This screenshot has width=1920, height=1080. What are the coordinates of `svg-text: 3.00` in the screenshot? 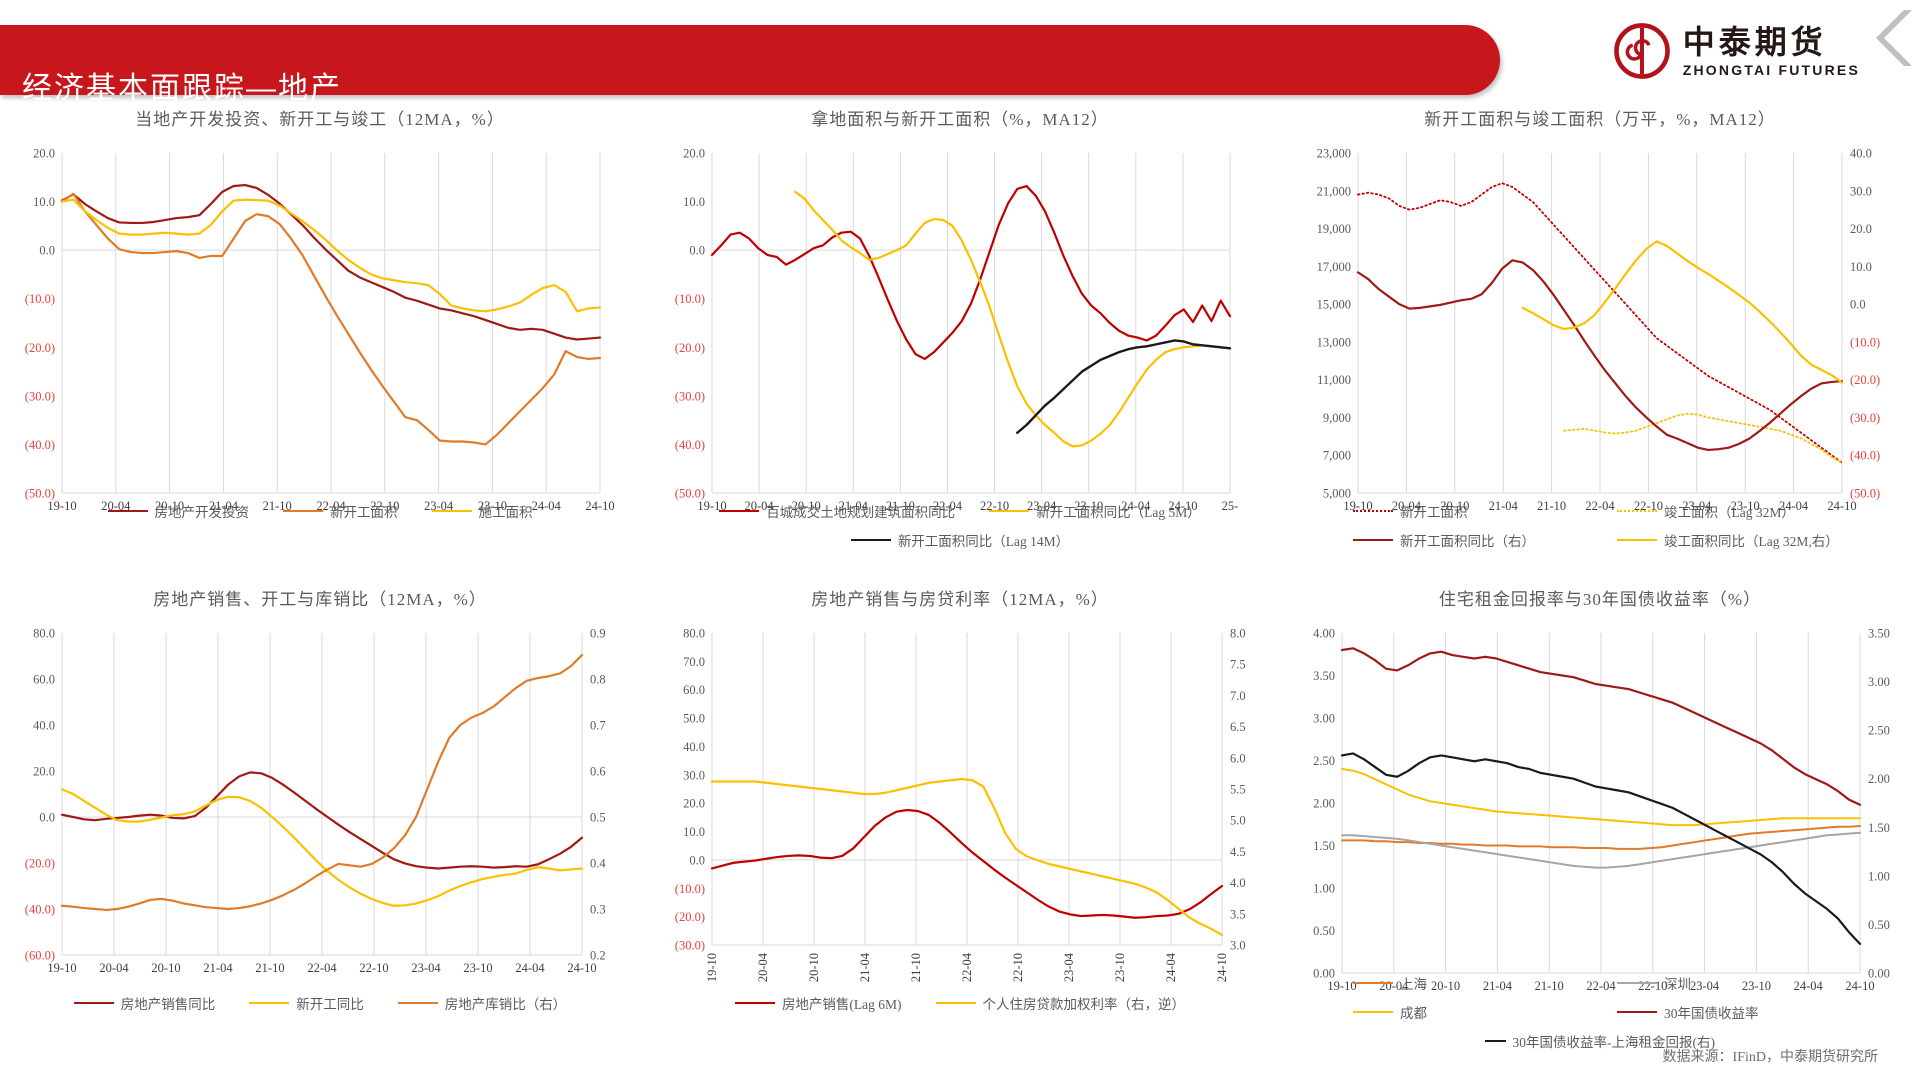 It's located at (1879, 682).